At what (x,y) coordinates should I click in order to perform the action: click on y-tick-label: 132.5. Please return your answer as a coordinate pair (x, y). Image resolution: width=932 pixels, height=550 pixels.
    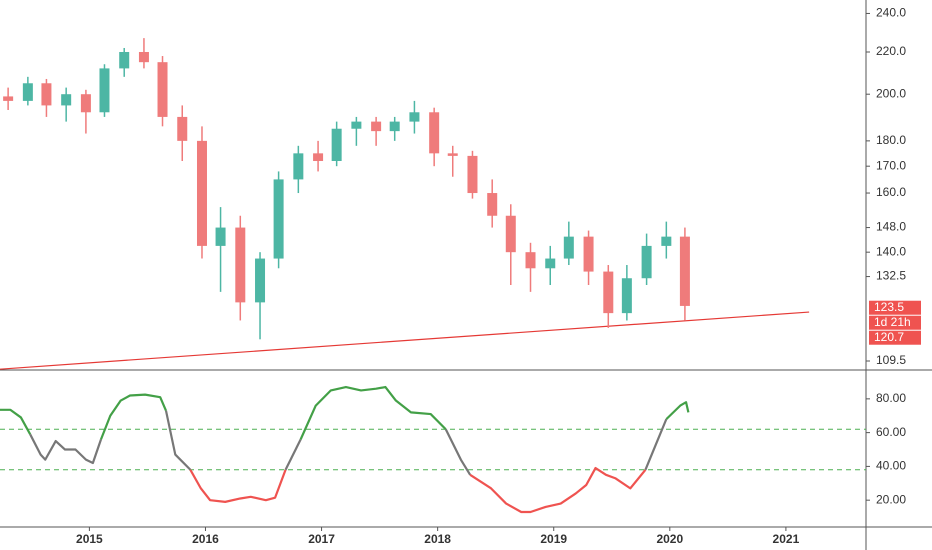
    Looking at the image, I should click on (891, 276).